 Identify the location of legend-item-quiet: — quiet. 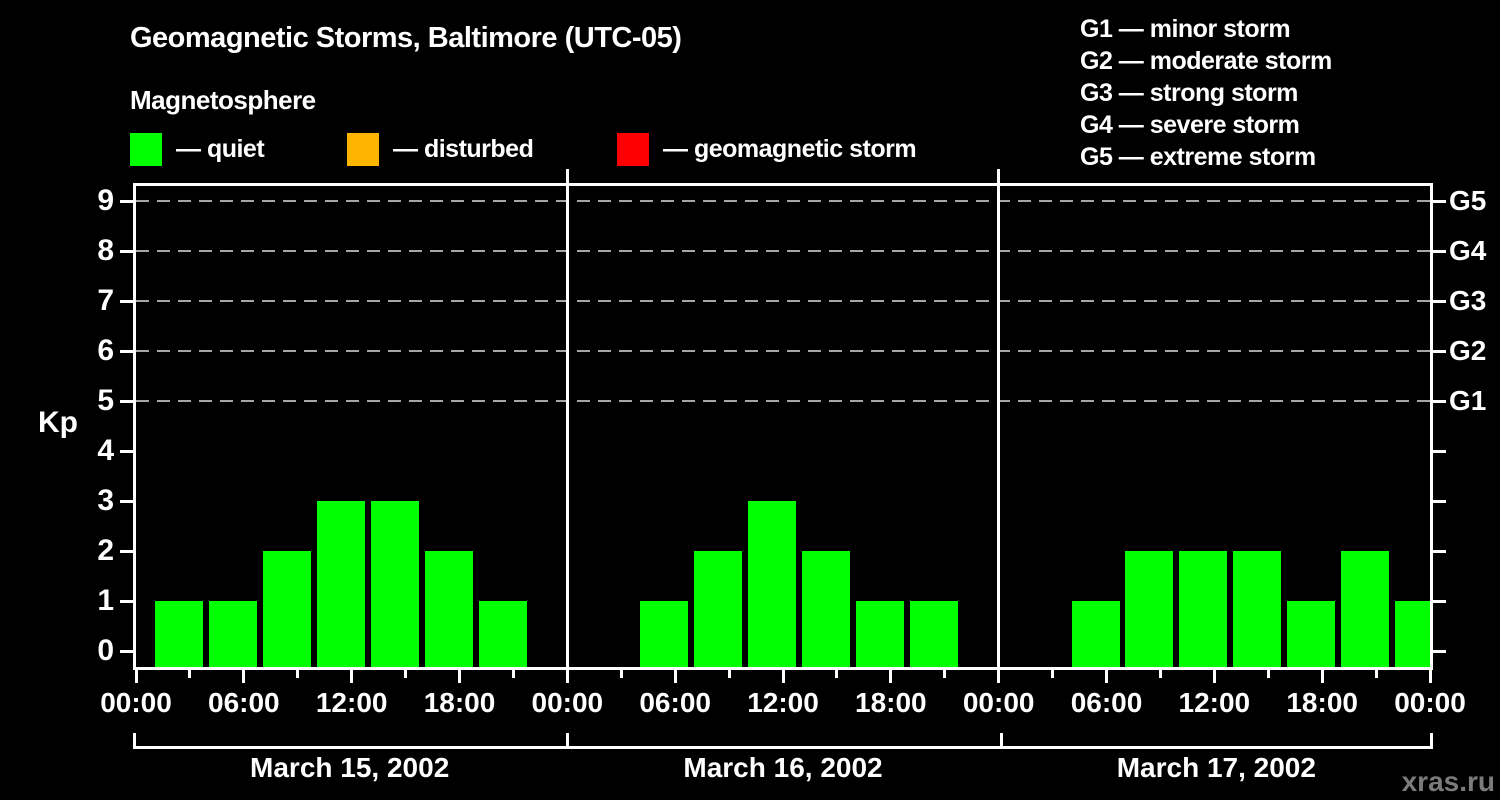
(197, 149).